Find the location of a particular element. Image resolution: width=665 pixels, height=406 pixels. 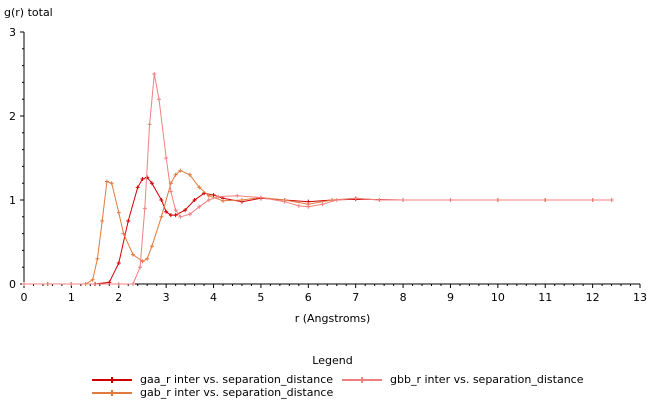

legend-item-gbb: gbb_r inter vs. separation_distance is located at coordinates (463, 379).